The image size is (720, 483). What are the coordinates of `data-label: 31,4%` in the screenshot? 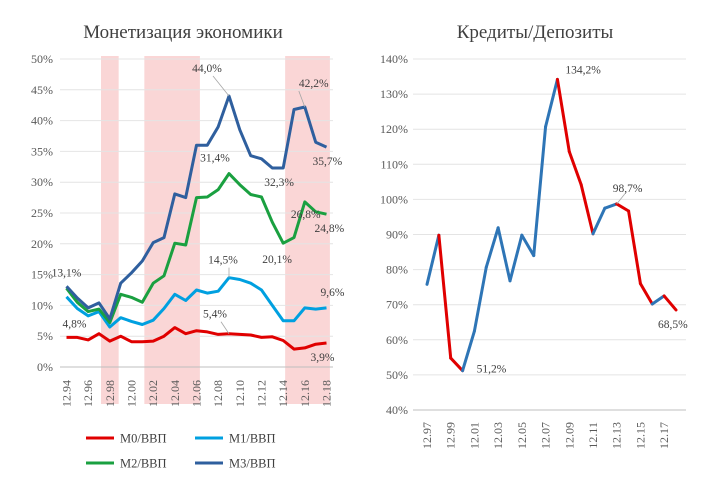 It's located at (215, 159).